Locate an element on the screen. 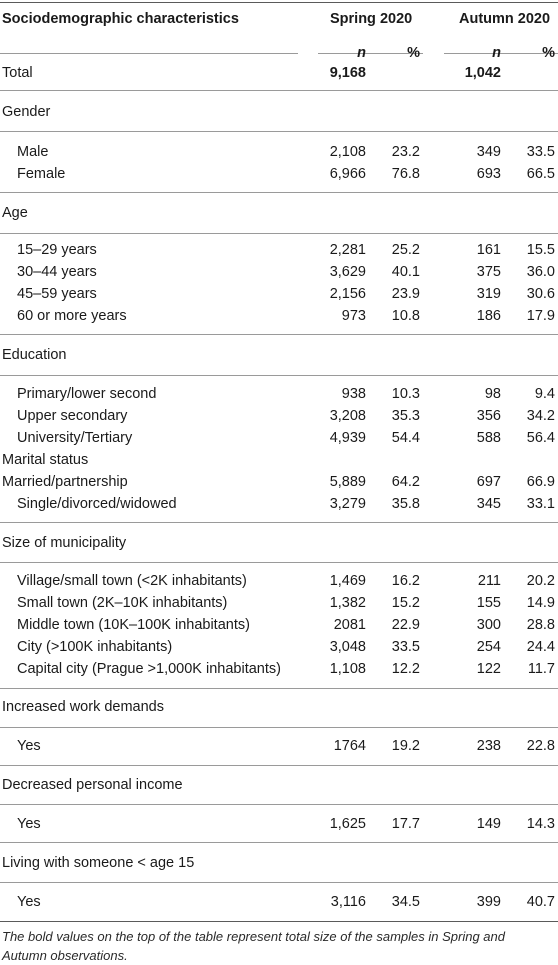 This screenshot has height=965, width=558. autumn-n: 375 is located at coordinates (488, 272).